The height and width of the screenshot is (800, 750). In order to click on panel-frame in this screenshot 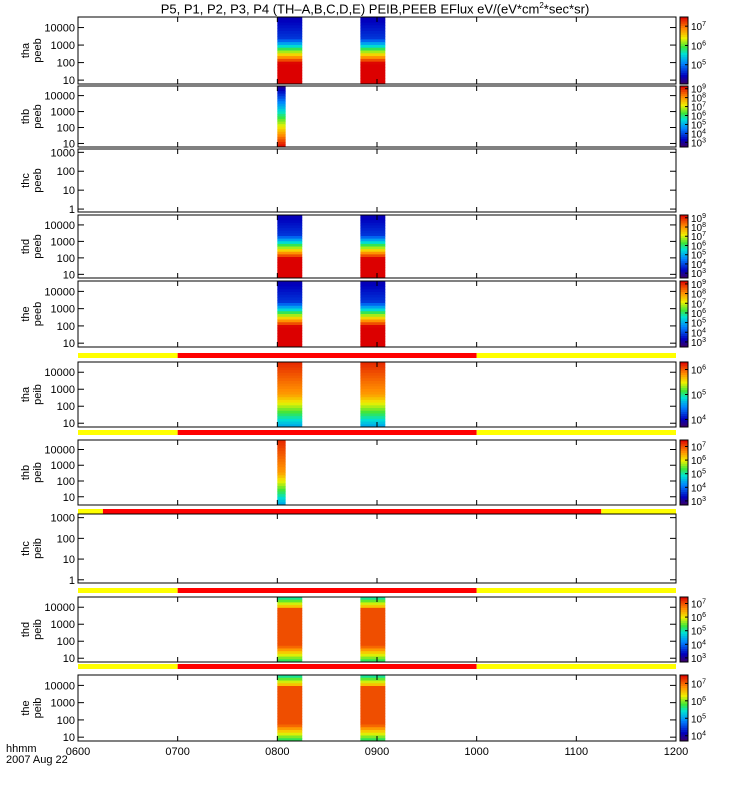, I will do `click(377, 548)`.